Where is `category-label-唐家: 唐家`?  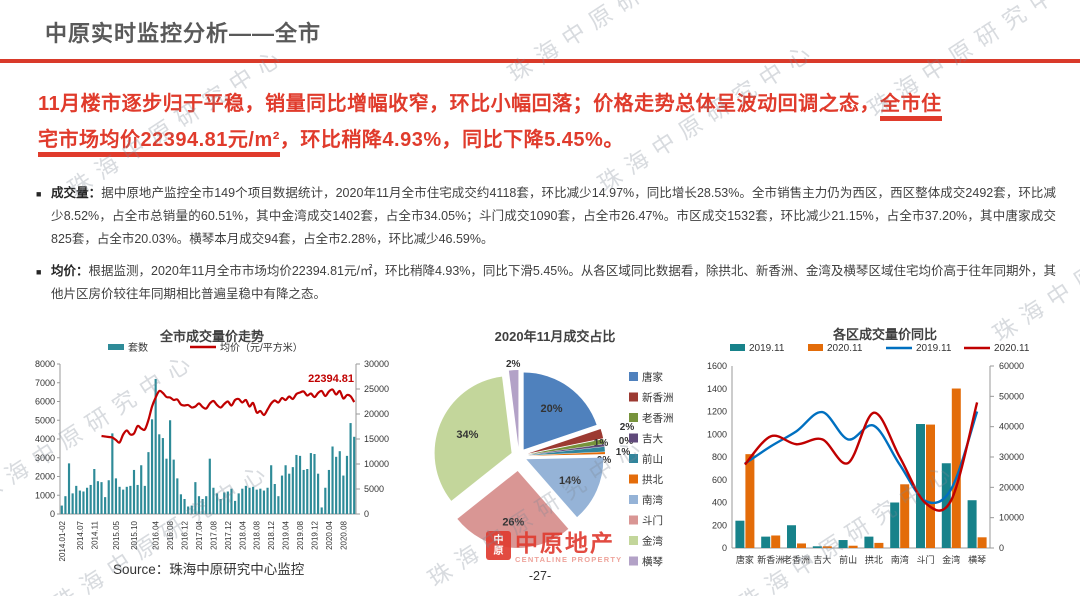
category-label-唐家: 唐家 is located at coordinates (745, 559).